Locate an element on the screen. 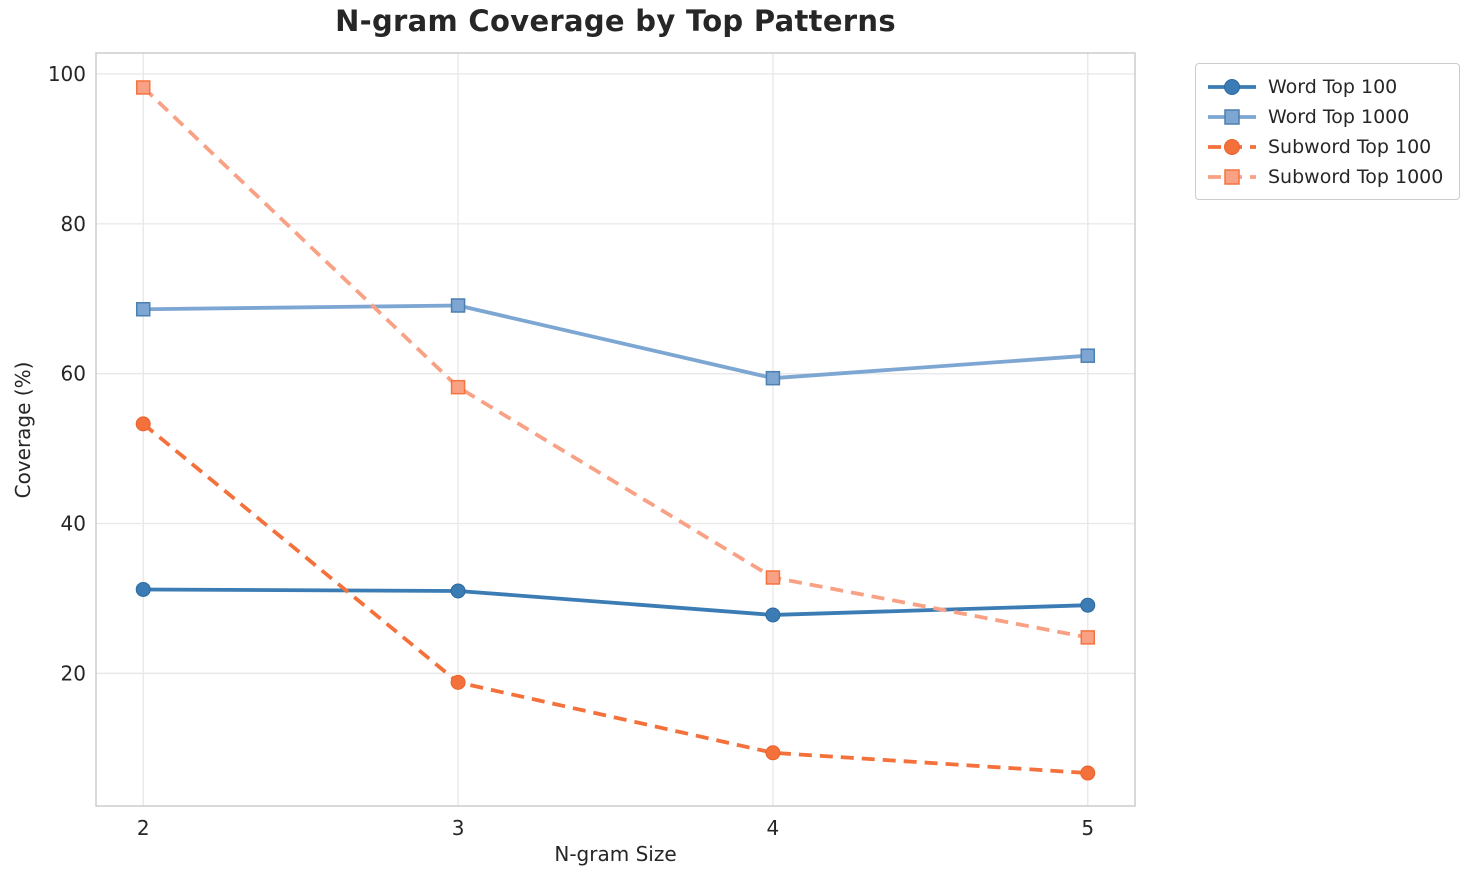 The image size is (1478, 885). chart-title: N-gram Coverage by Top Patterns is located at coordinates (615, 21).